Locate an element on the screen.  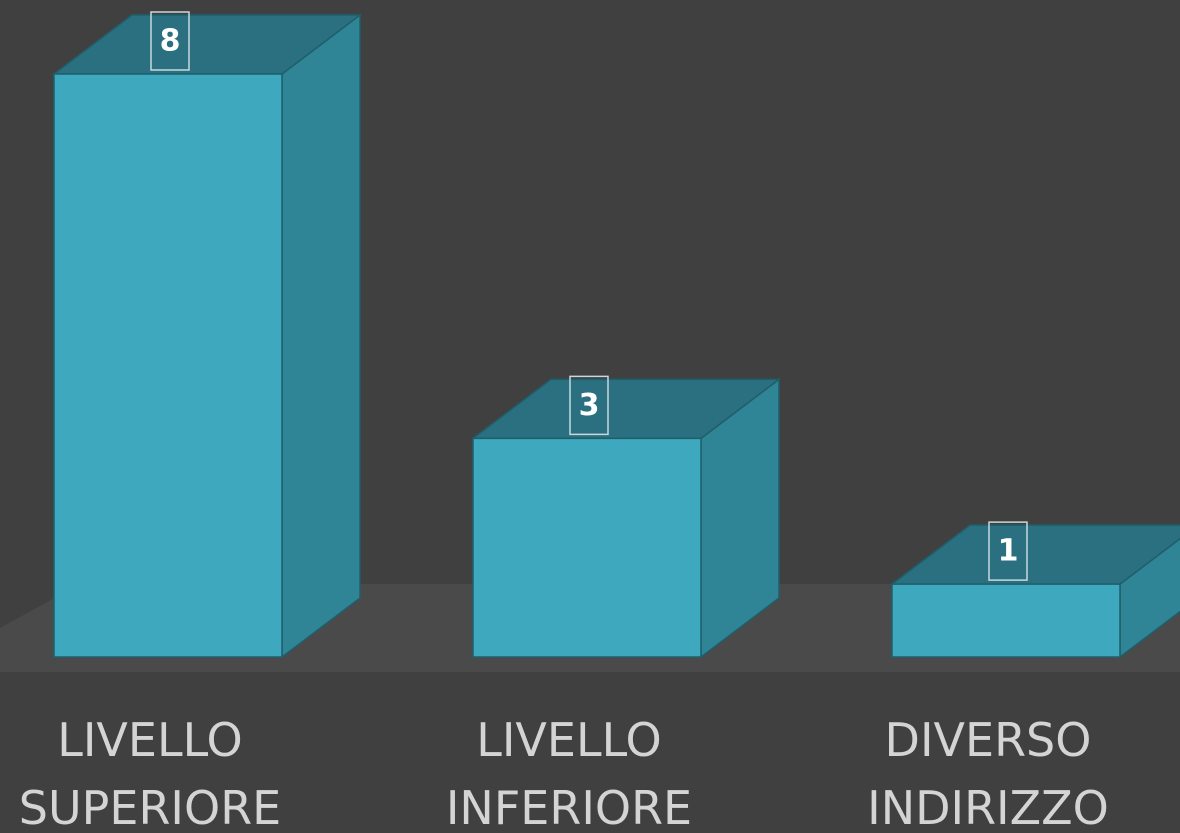
data-label: 1 is located at coordinates (1008, 551).